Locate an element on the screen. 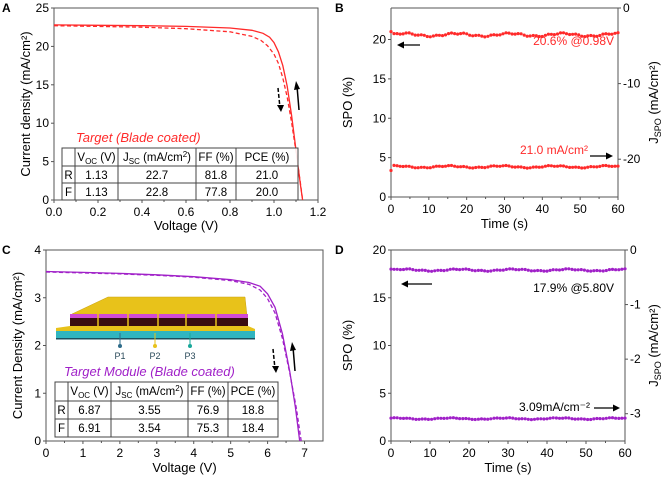 This screenshot has height=481, width=662. x-tick-label: 2 is located at coordinates (120, 453).